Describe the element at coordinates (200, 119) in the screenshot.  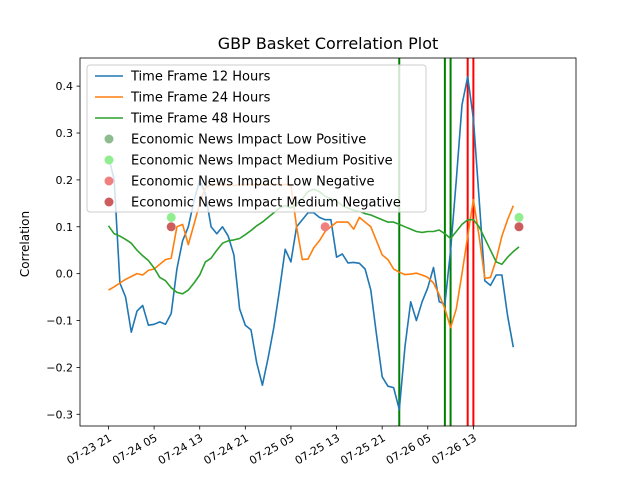
I see `legend-label: Time Frame 48 Hours` at that location.